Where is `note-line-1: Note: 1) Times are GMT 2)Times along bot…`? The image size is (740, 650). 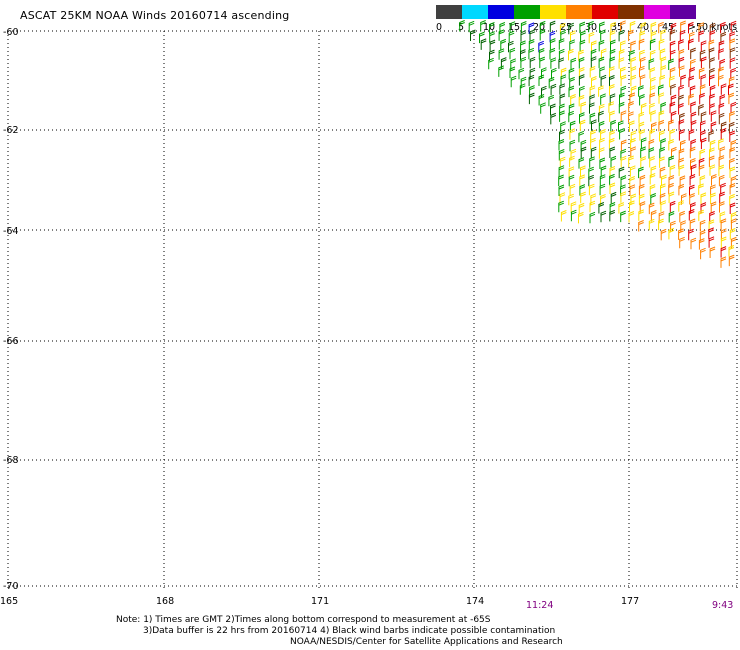 note-line-1: Note: 1) Times are GMT 2)Times along bot… is located at coordinates (303, 620).